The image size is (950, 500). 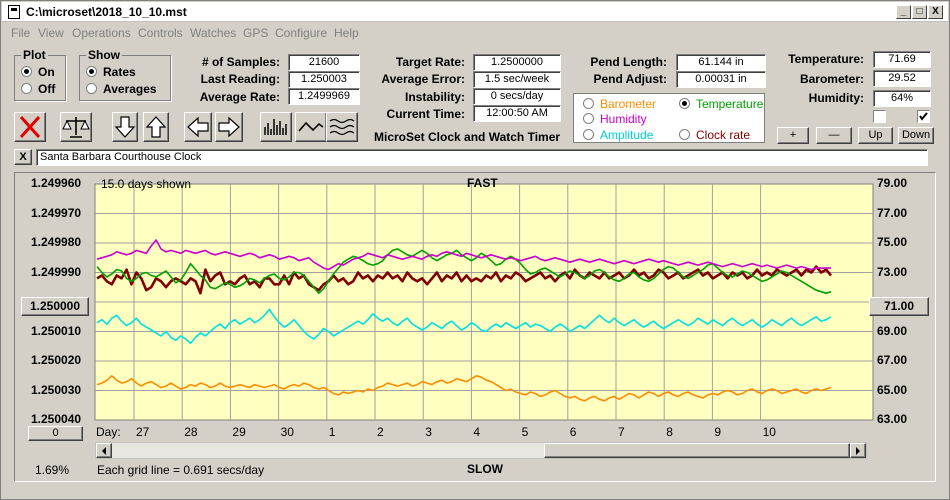 I want to click on scroll-left-icon, so click(x=104, y=451).